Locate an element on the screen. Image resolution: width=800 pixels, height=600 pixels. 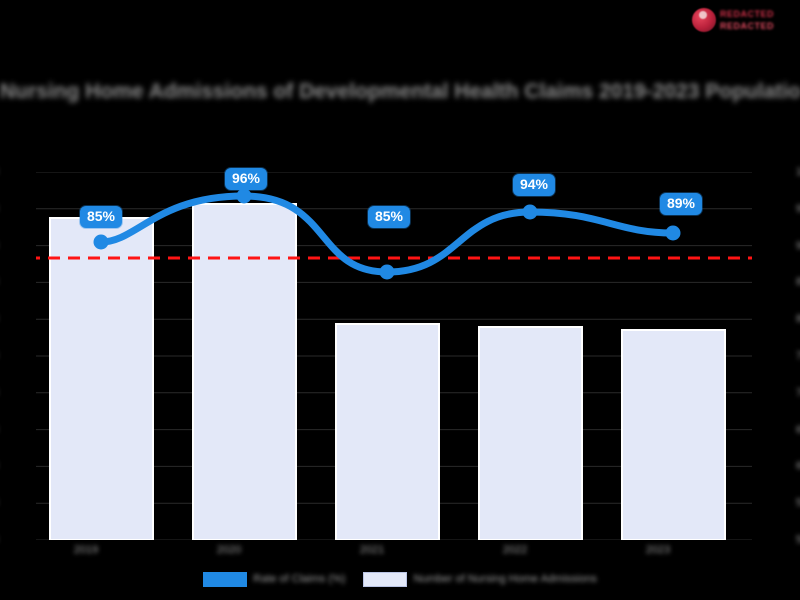
data-label-2021: 85% is located at coordinates (389, 217).